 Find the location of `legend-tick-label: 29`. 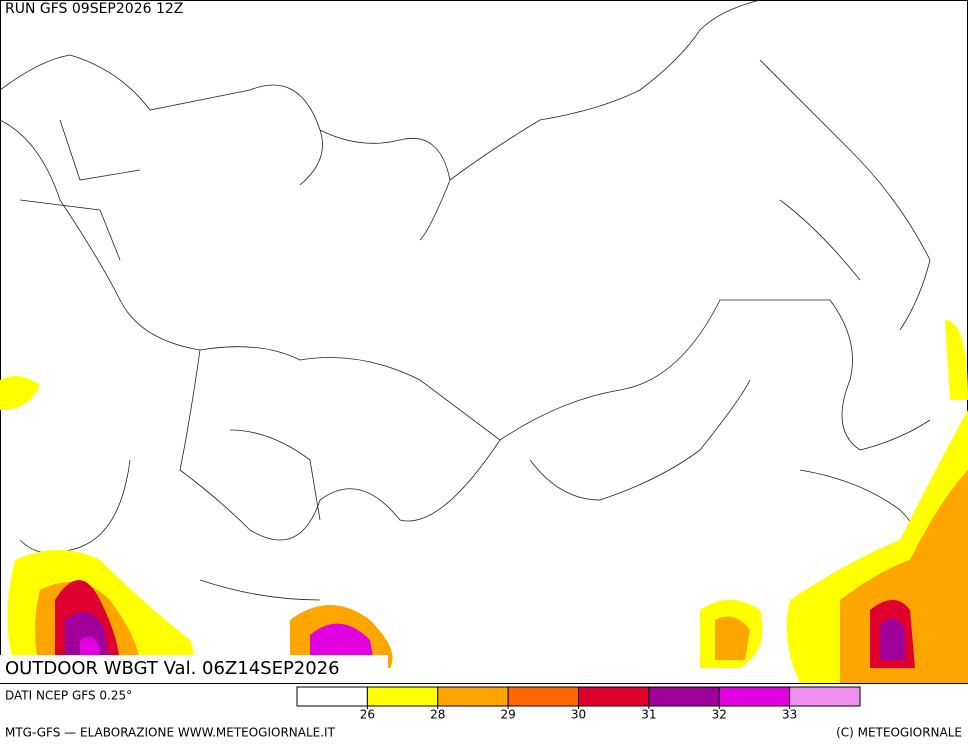

legend-tick-label: 29 is located at coordinates (507, 715).